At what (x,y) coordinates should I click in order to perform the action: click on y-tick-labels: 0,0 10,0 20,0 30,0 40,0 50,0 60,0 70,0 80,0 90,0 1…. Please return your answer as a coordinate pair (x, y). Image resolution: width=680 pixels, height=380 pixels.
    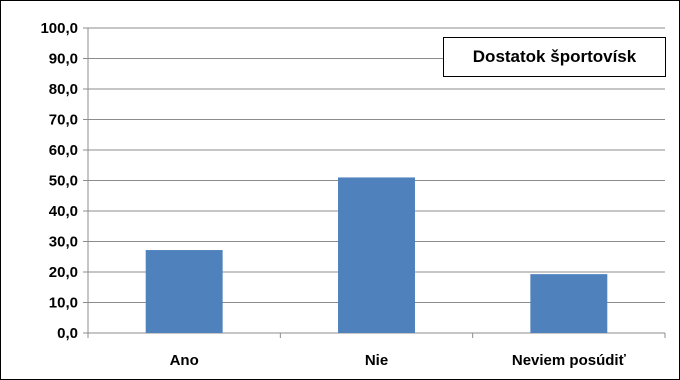
    Looking at the image, I should click on (59, 181).